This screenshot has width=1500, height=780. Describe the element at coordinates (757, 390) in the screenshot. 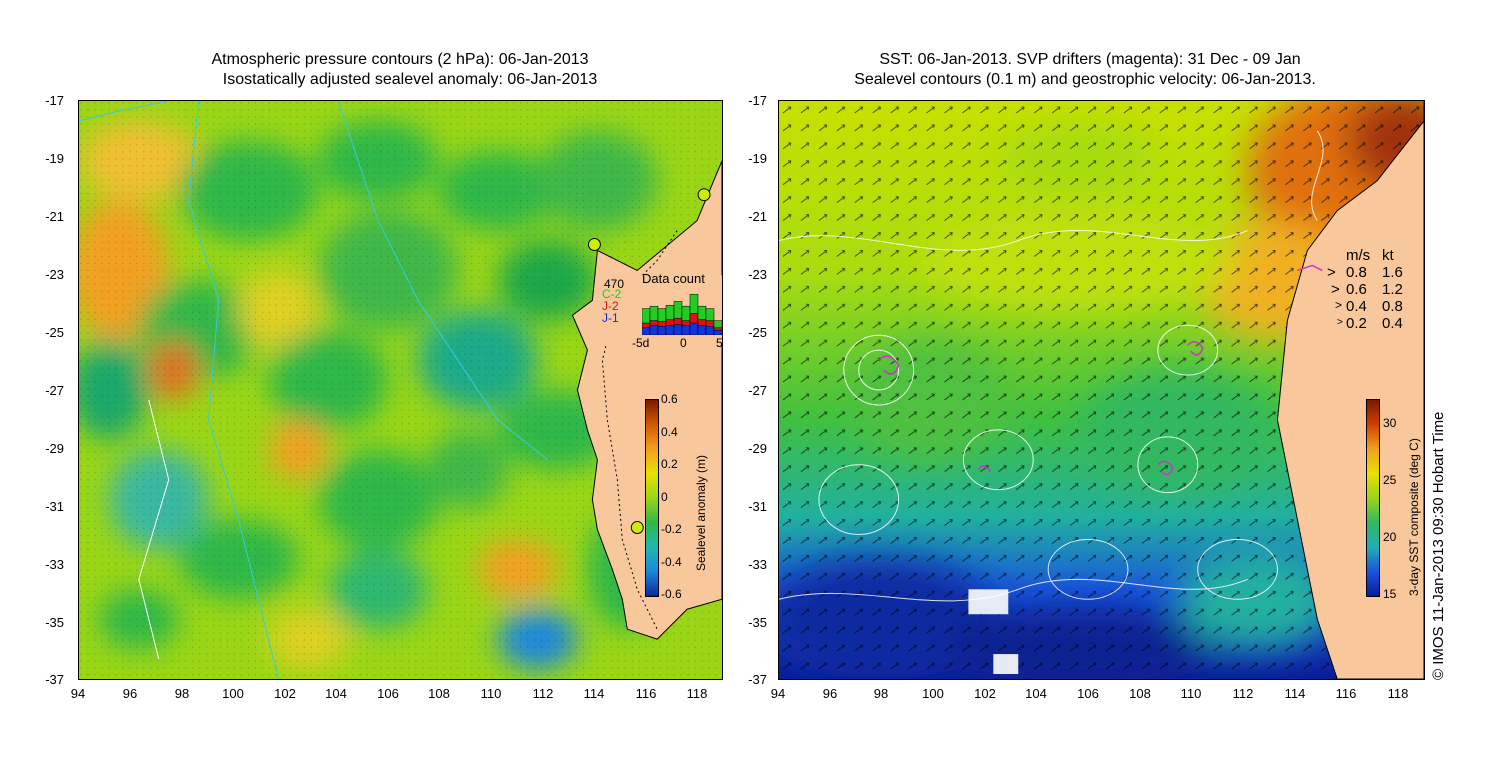

I see `right-ytick-5: -27` at that location.